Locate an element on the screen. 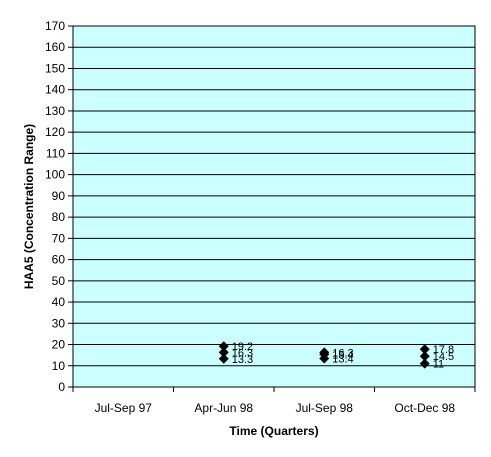 This screenshot has width=491, height=457. x-tick-label: Oct-Dec 98 is located at coordinates (424, 408).